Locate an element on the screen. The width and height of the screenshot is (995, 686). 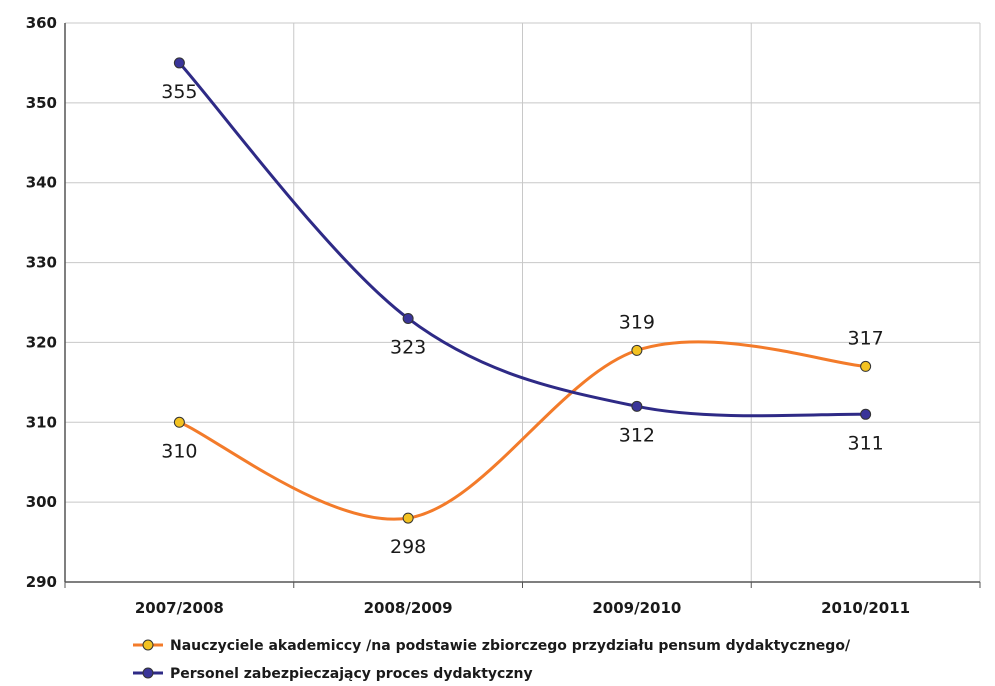
y-tick-label: 360 is located at coordinates (41, 23).